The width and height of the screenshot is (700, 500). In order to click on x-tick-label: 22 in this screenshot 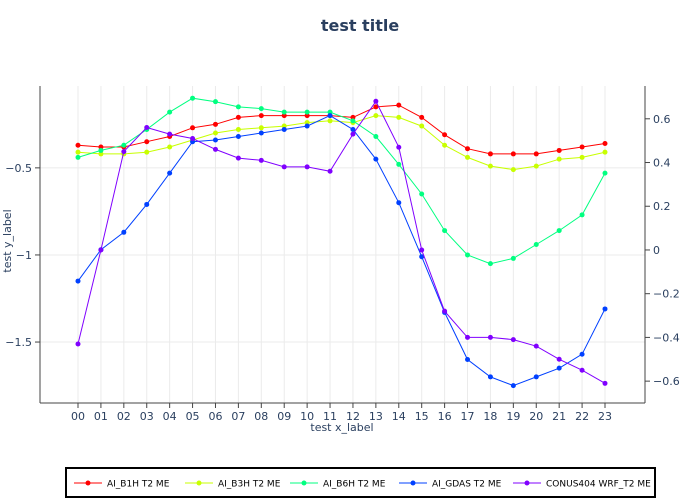, I will do `click(582, 416)`.